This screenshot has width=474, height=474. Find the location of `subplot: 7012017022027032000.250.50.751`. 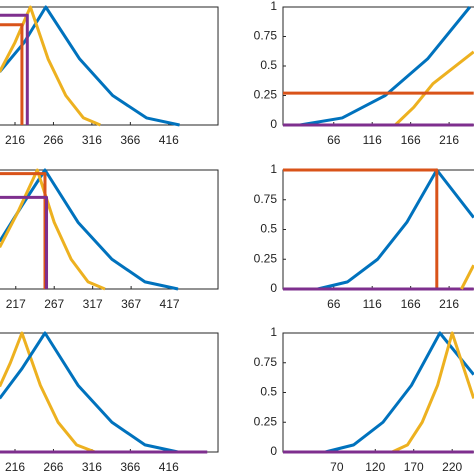

subplot: 7012017022027032000.250.50.751 is located at coordinates (364, 399).